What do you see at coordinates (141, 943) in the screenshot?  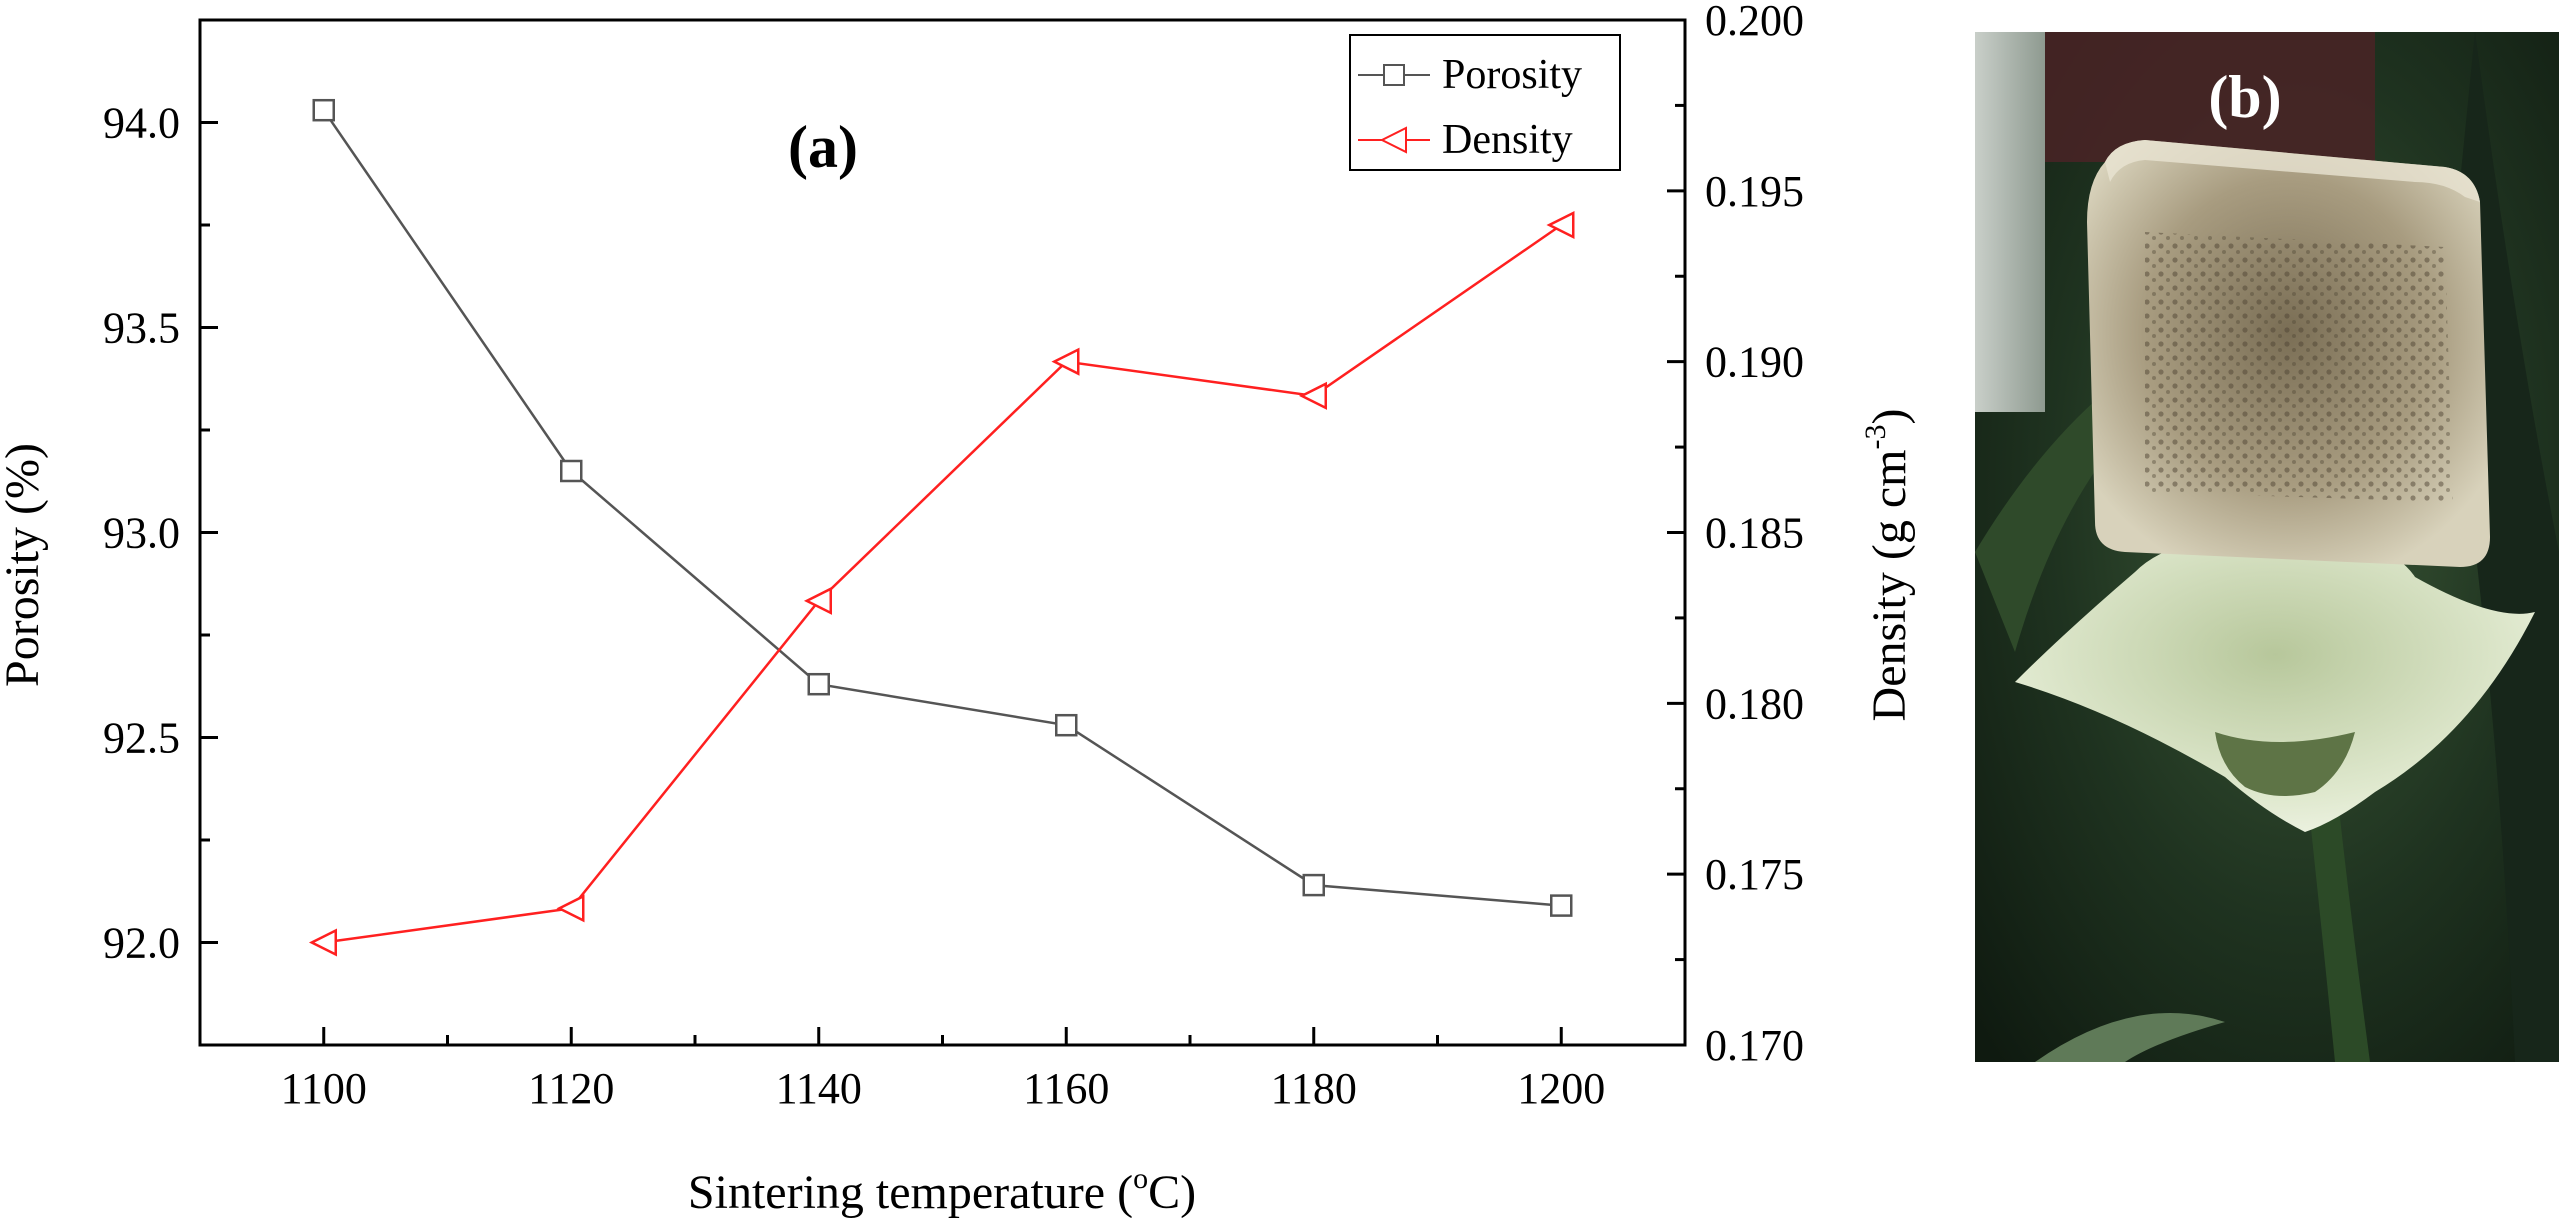 I see `left-tick-label: 92.0` at bounding box center [141, 943].